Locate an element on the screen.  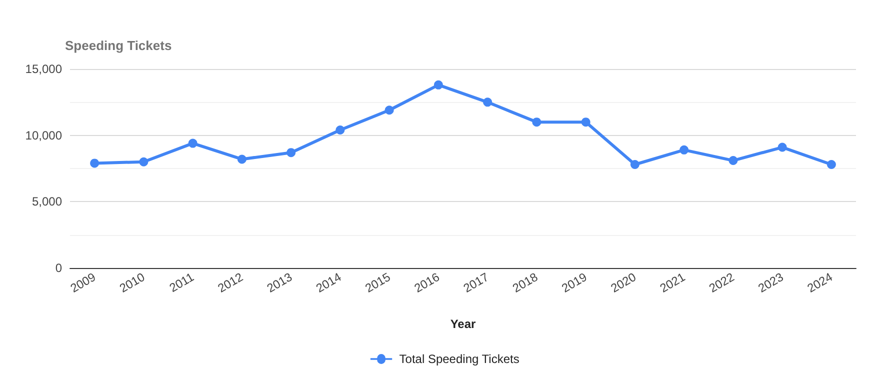
x-tick-label: 2018 is located at coordinates (525, 283).